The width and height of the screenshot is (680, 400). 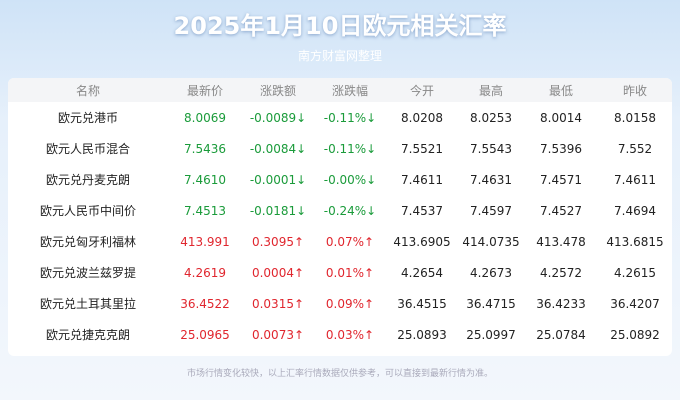 I want to click on rate-cell: -0.24%↓, so click(x=350, y=210).